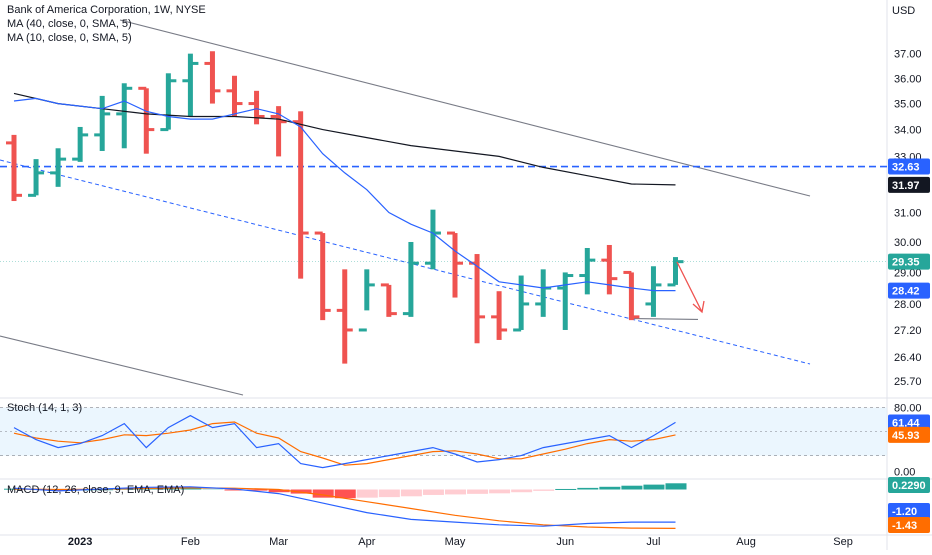  Describe the element at coordinates (904, 473) in the screenshot. I see `stoch-tick-label: 0.00` at that location.